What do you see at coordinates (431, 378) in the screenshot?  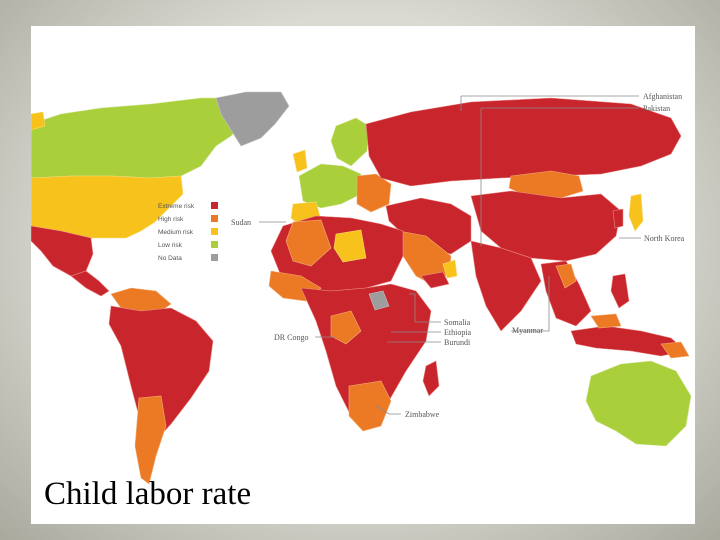 I see `region-madagascar` at bounding box center [431, 378].